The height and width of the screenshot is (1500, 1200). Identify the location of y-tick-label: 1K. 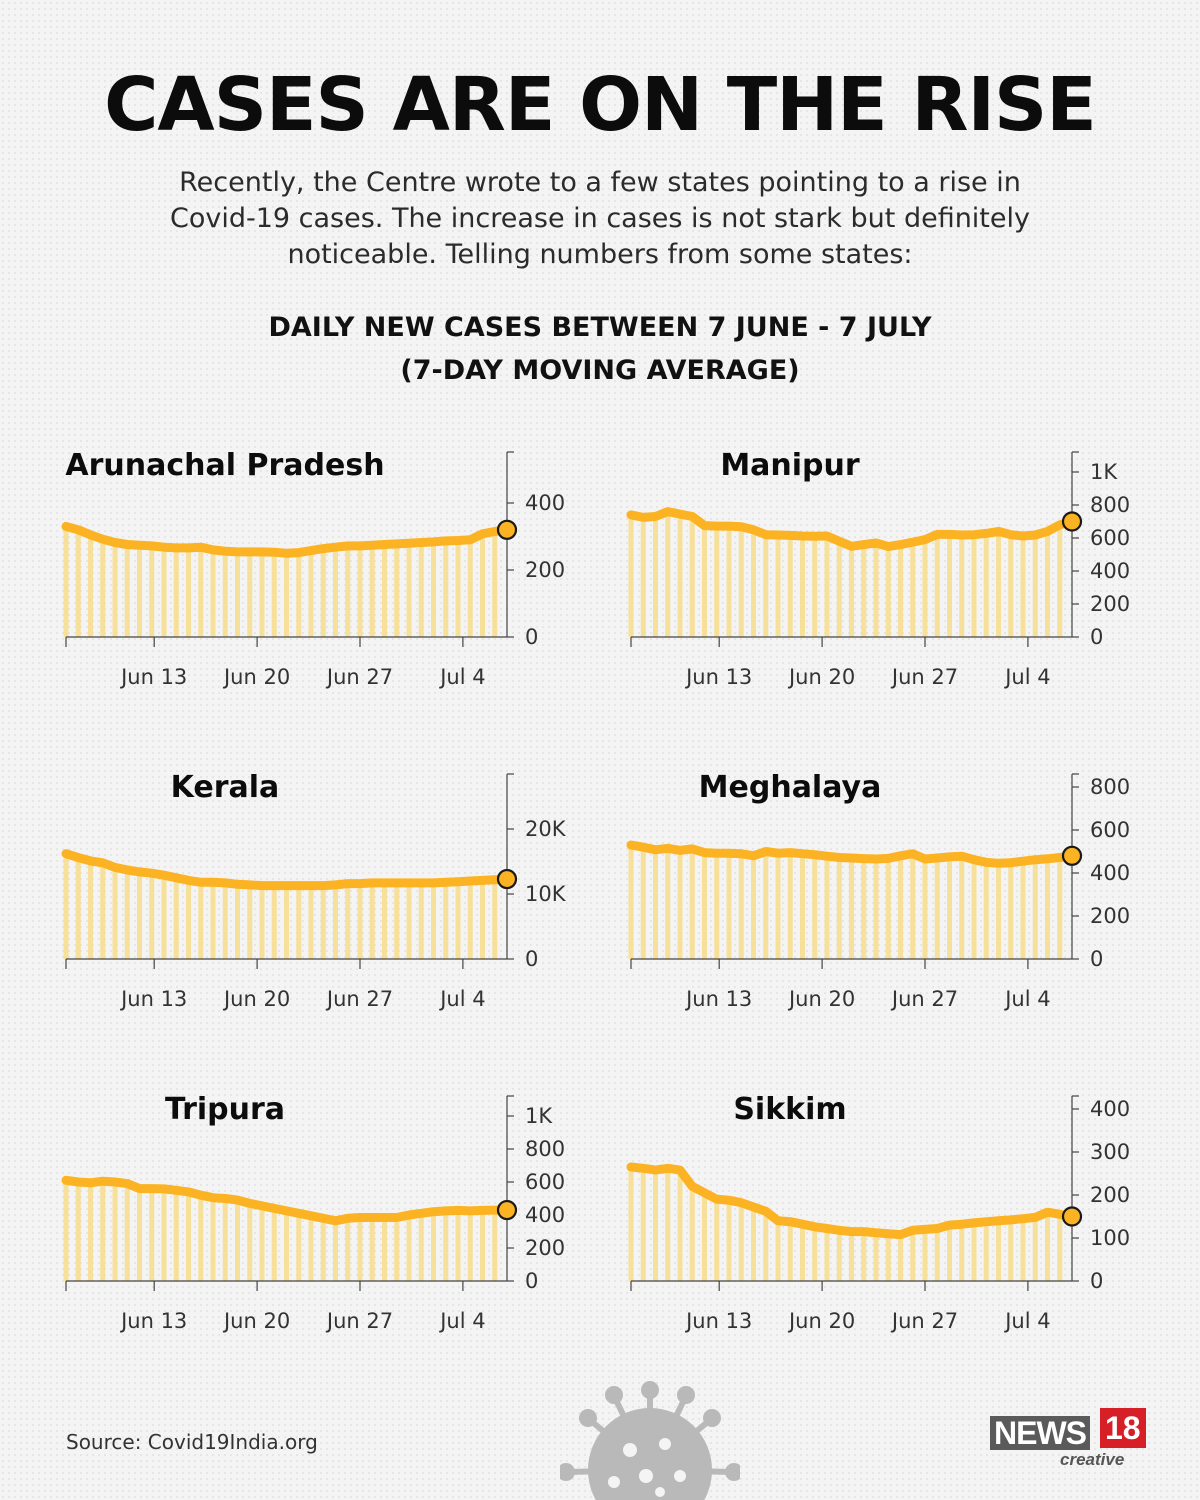
(1104, 472).